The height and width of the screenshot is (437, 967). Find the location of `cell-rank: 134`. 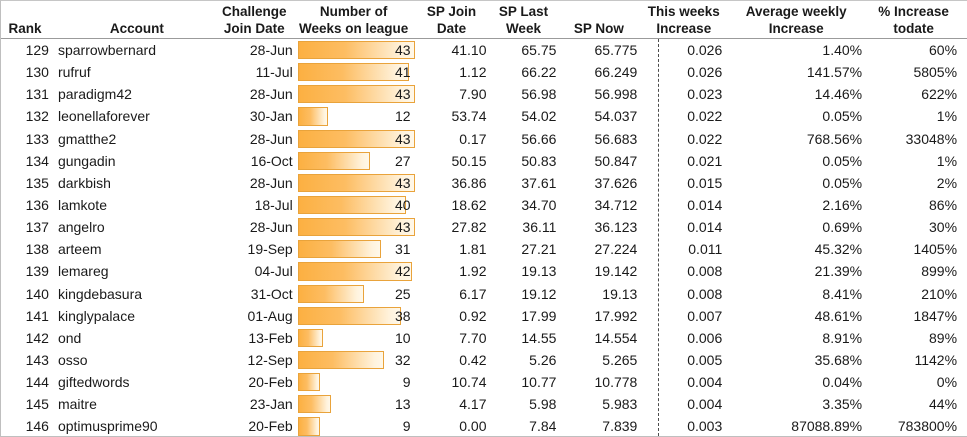

cell-rank: 134 is located at coordinates (37, 160).